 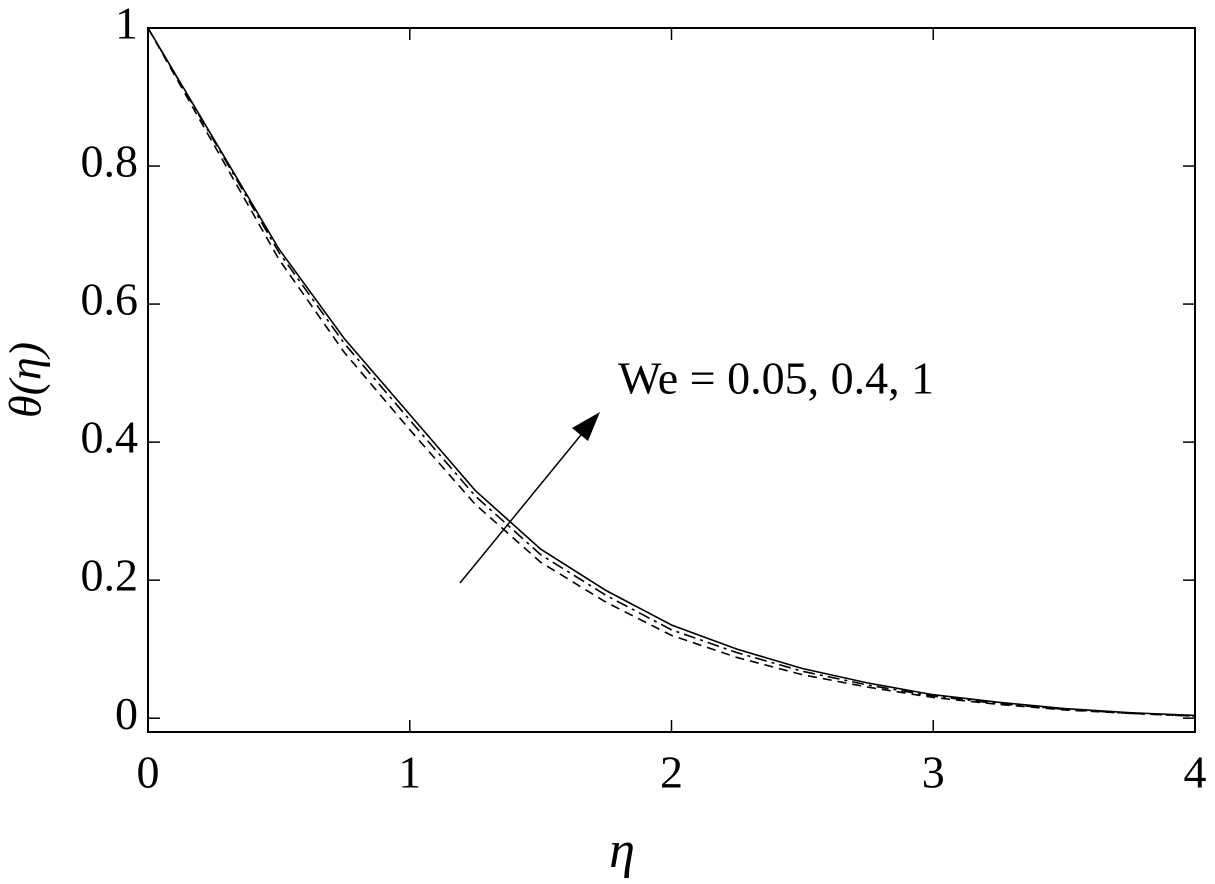 I want to click on y-tick-label: 0.4, so click(x=110, y=437).